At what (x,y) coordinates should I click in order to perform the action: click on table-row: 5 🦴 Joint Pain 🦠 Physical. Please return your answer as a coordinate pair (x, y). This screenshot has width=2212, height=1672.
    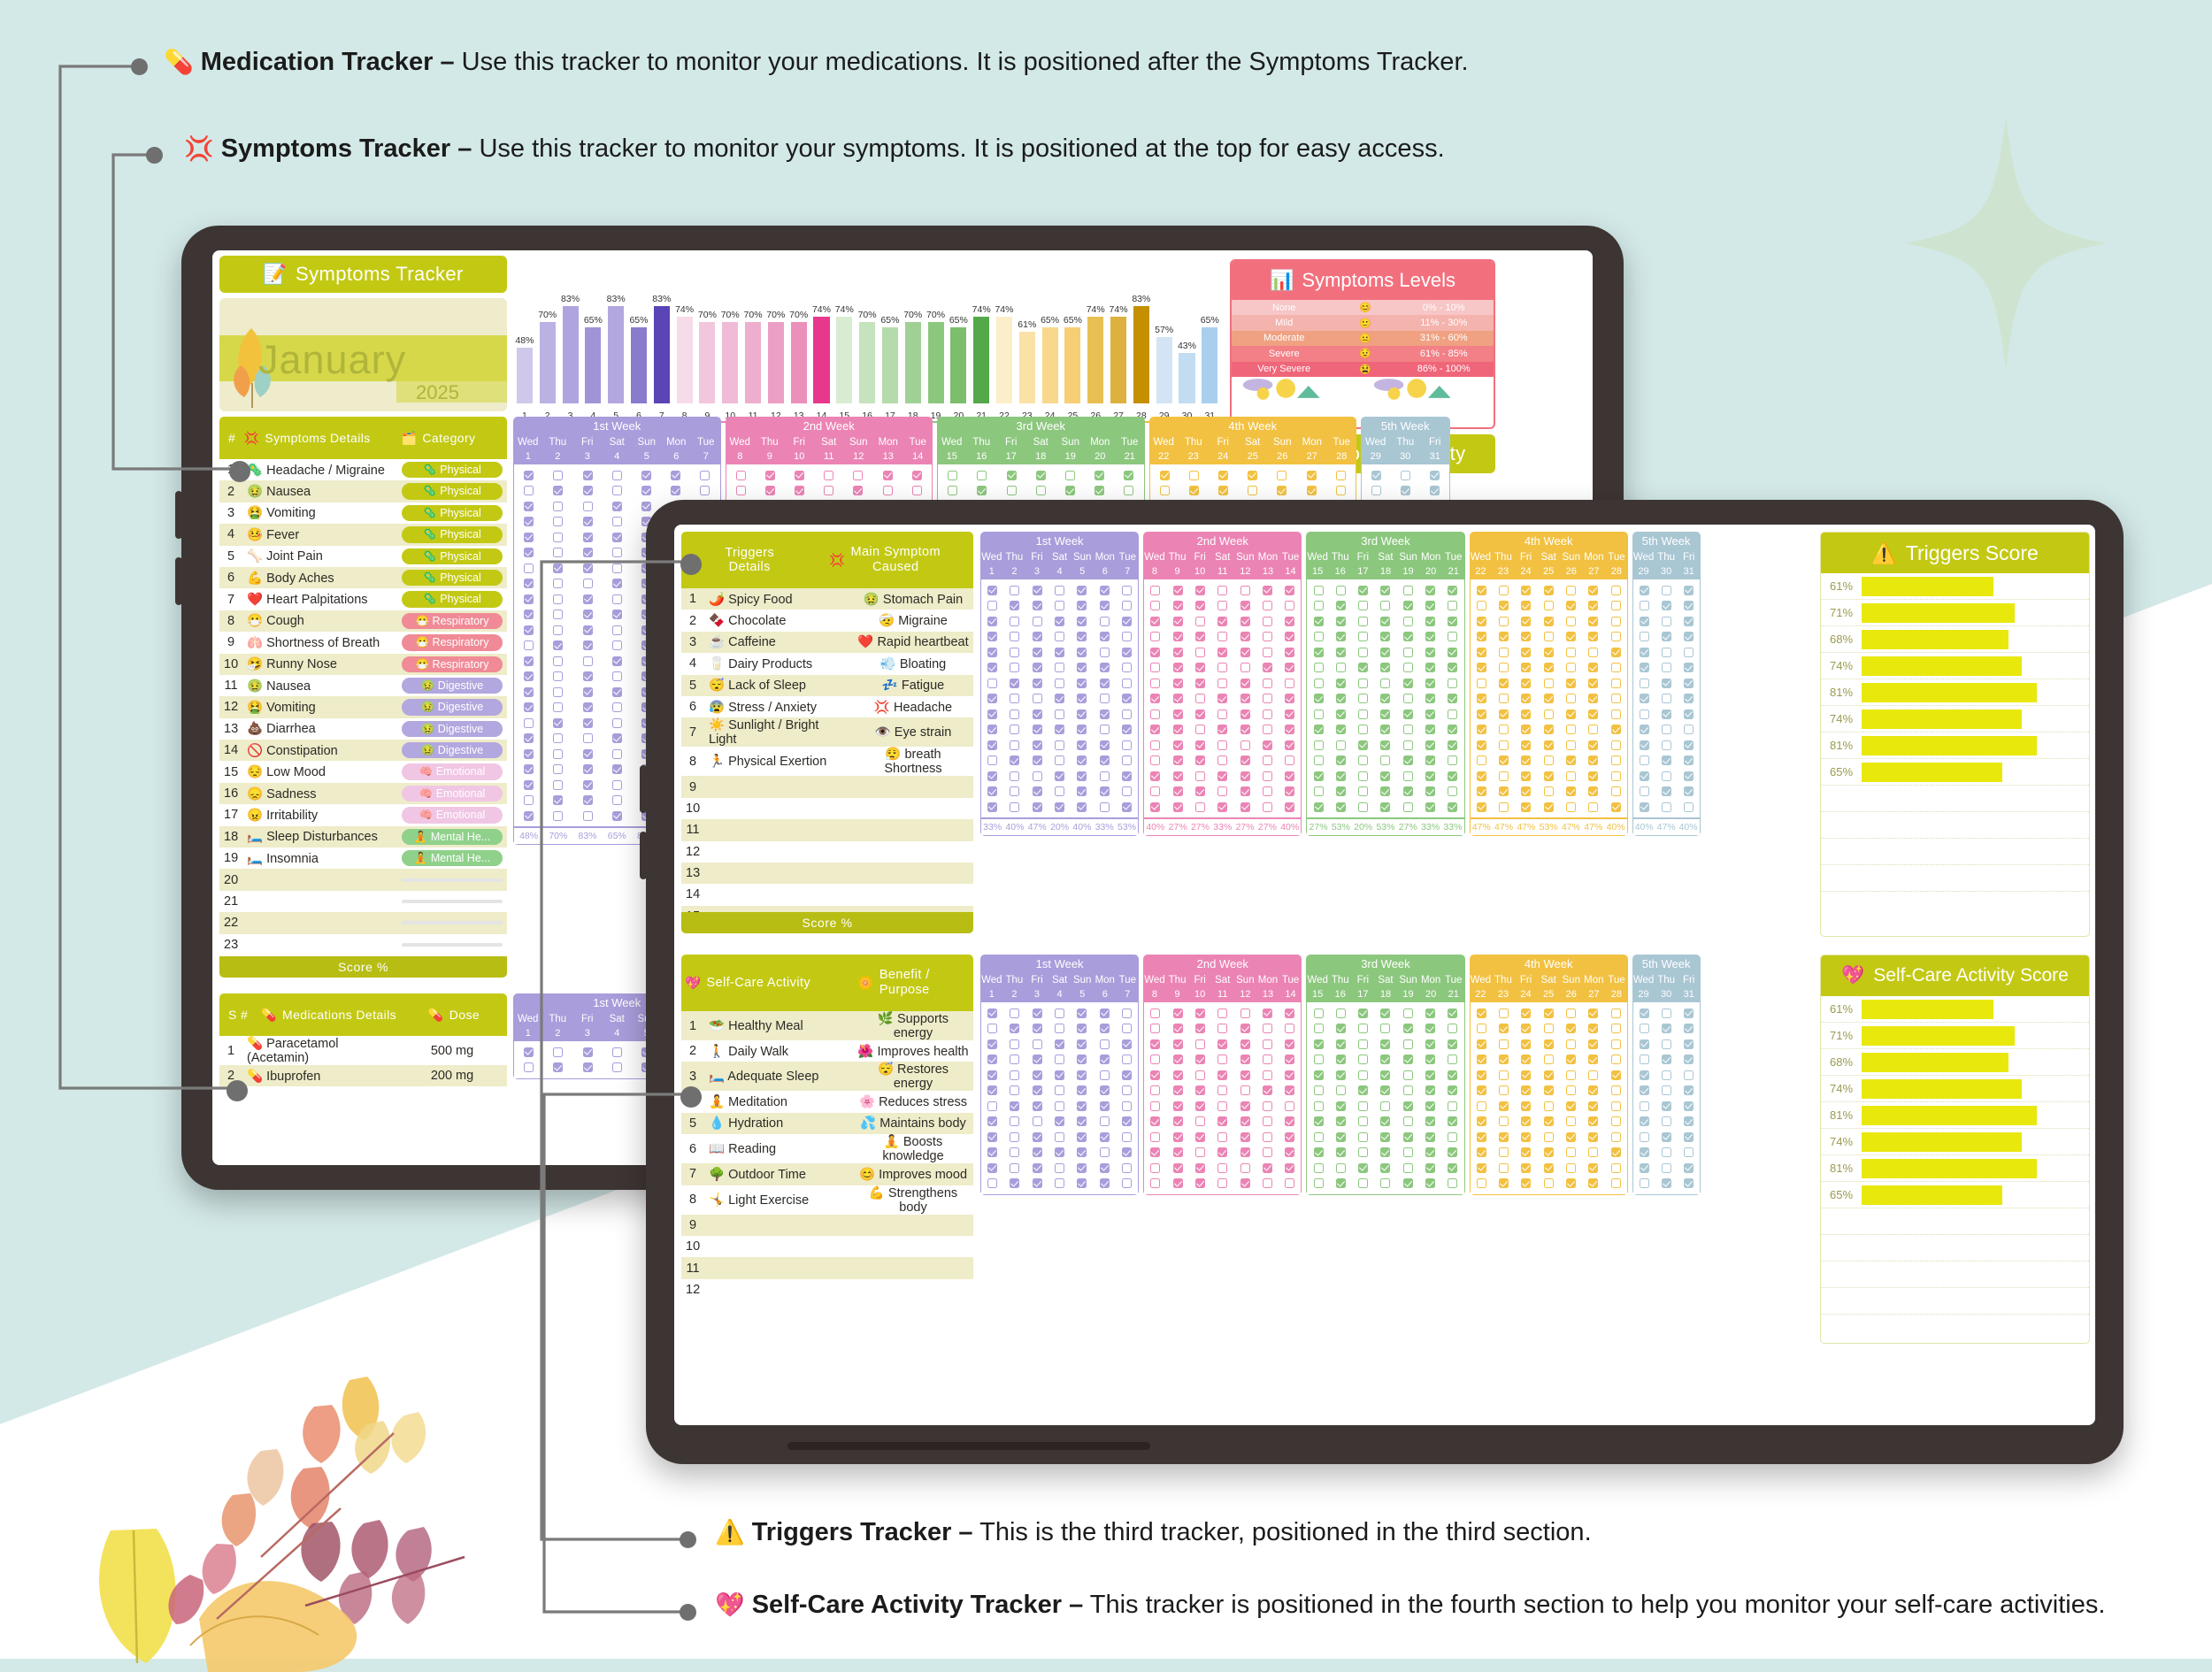
    Looking at the image, I should click on (363, 556).